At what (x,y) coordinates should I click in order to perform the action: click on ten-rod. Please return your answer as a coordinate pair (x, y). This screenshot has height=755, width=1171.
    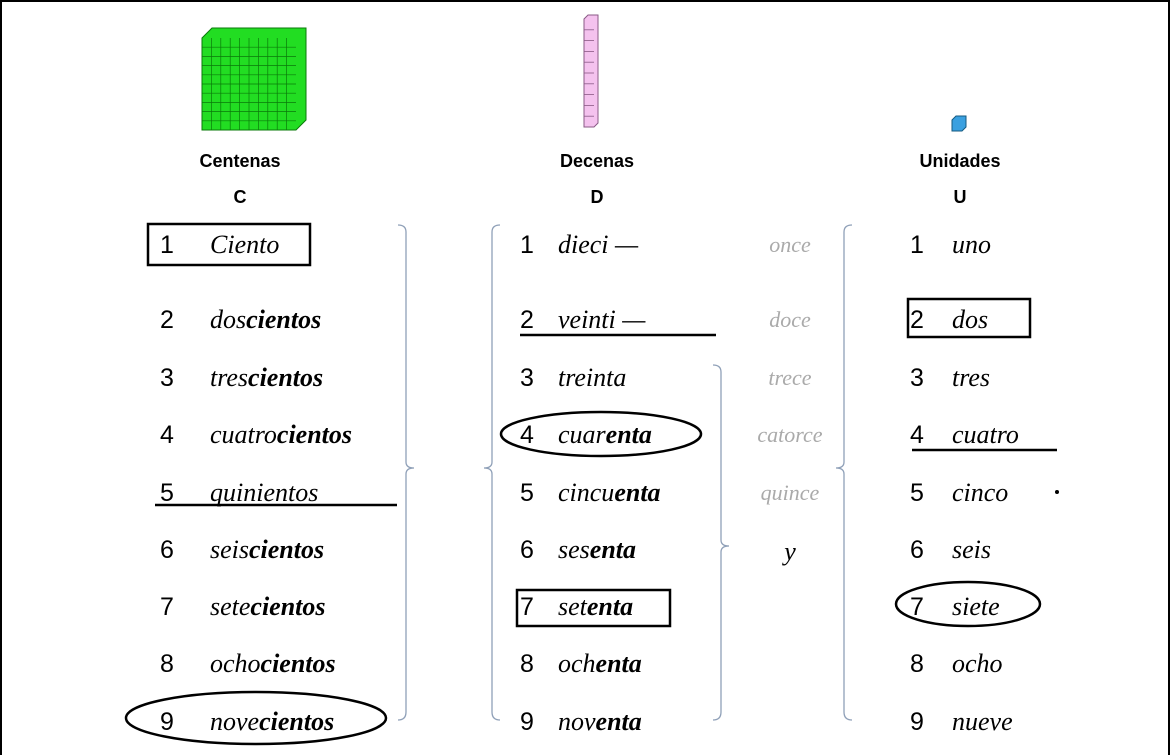
    Looking at the image, I should click on (591, 71).